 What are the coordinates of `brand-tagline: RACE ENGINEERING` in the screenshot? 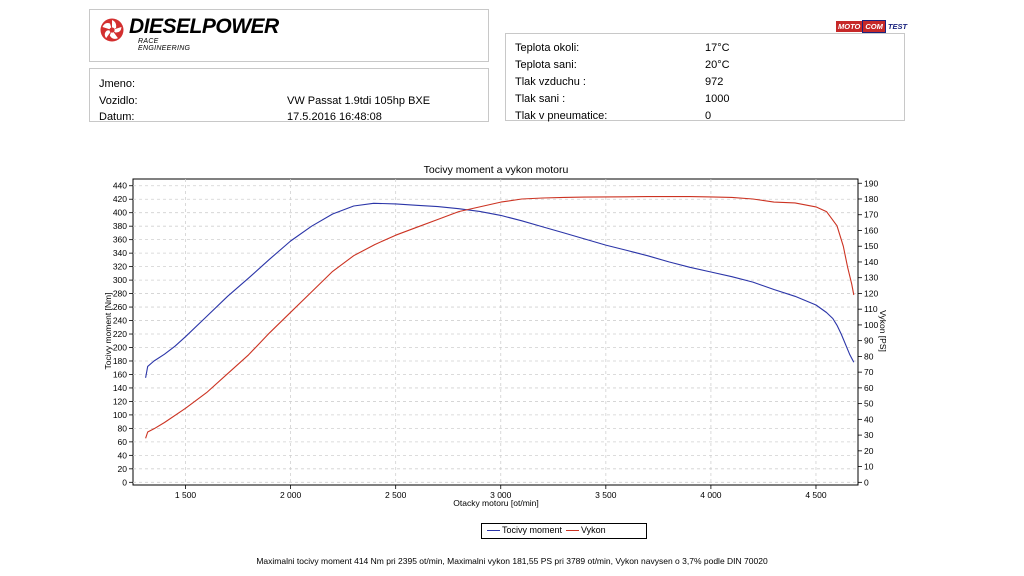 It's located at (164, 45).